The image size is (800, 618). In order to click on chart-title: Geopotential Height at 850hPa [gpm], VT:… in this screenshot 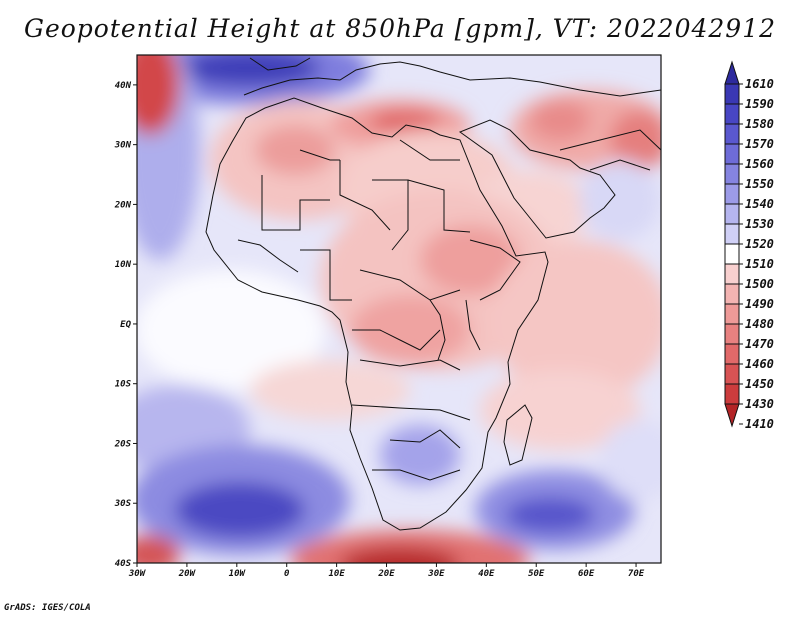, I will do `click(400, 28)`.